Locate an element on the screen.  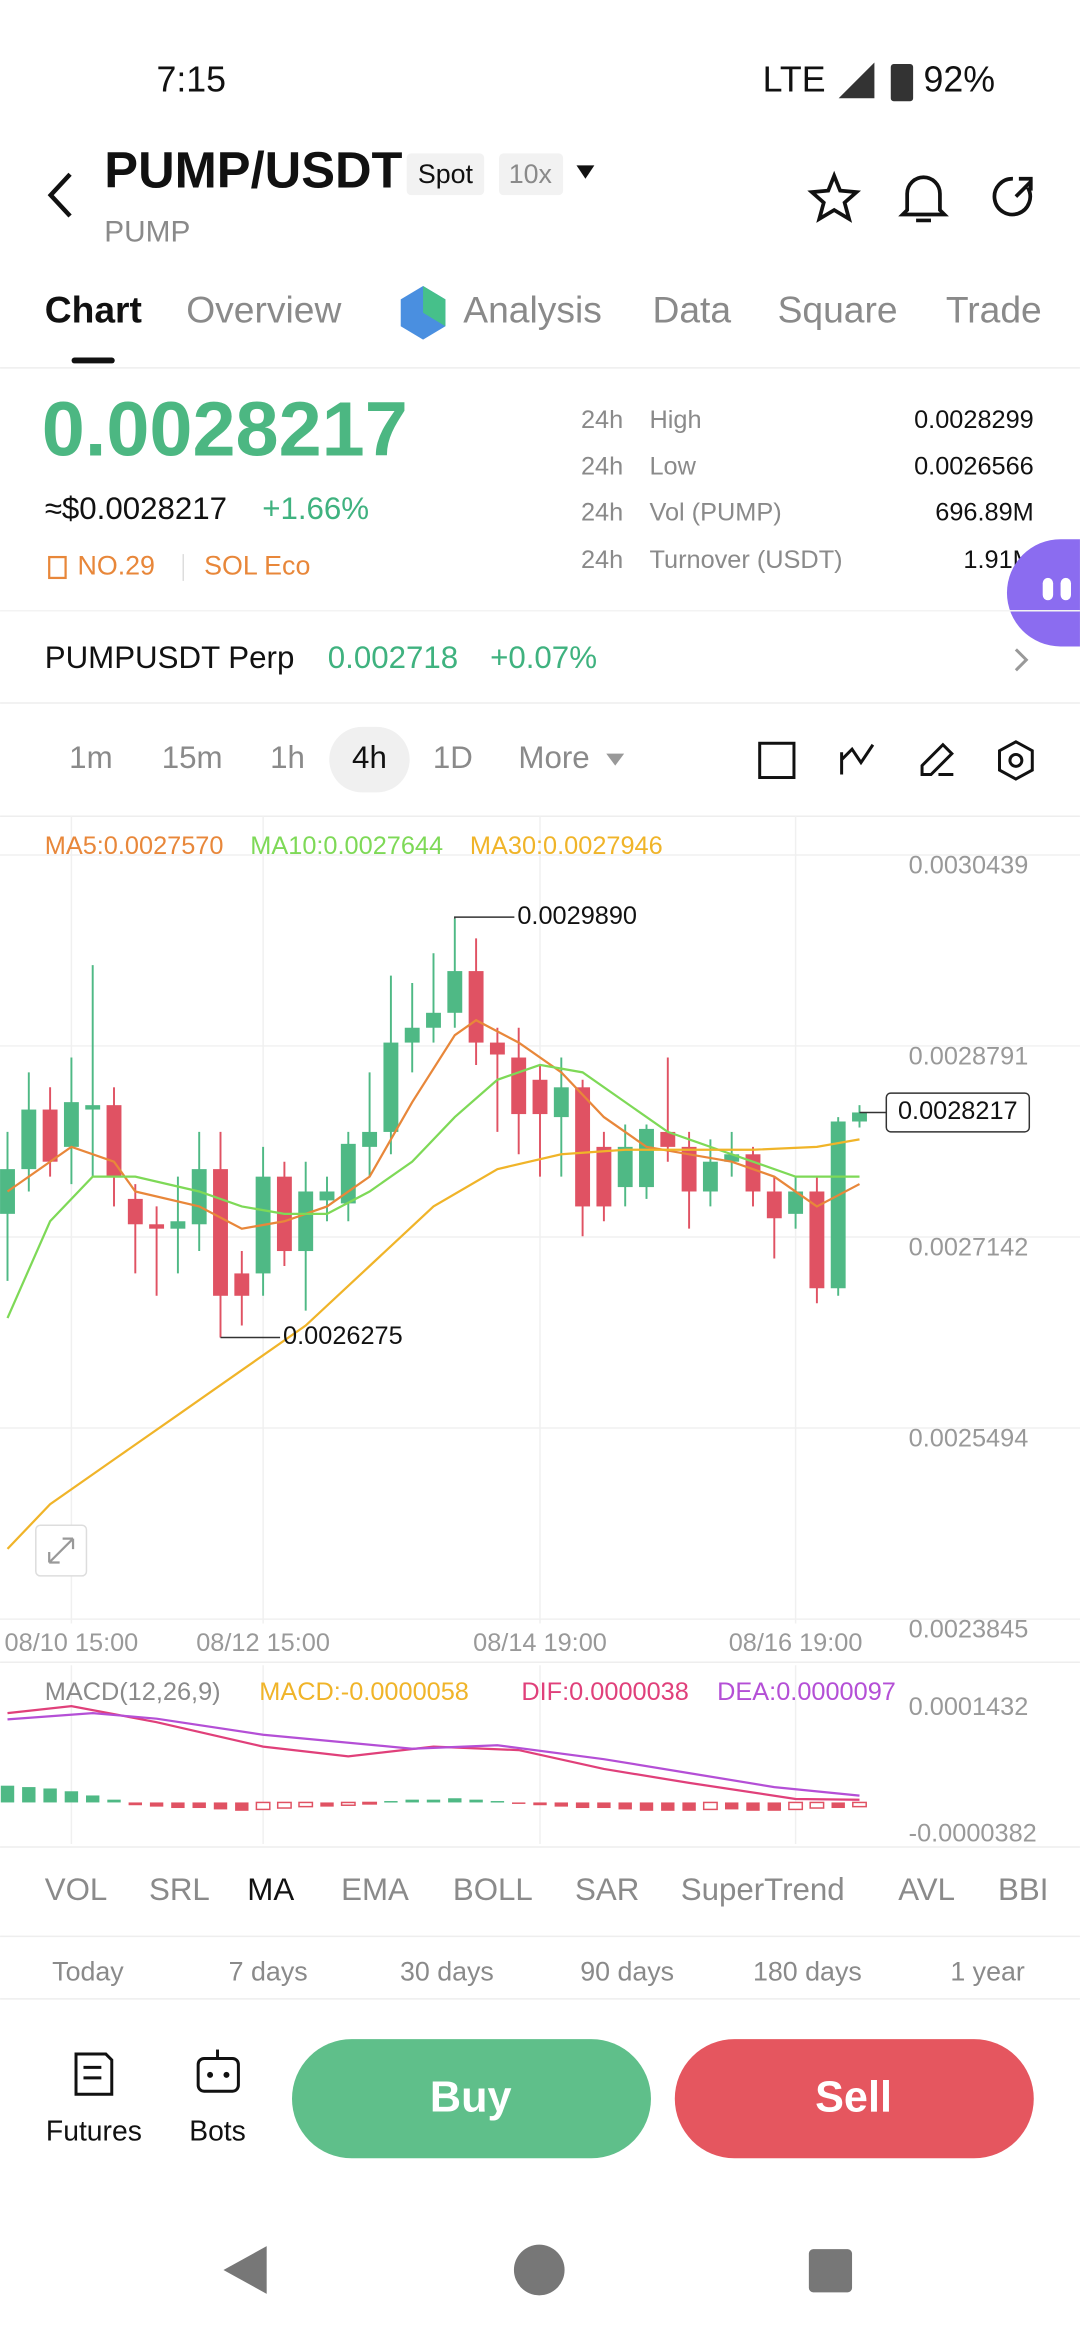
tab: Data is located at coordinates (691, 310).